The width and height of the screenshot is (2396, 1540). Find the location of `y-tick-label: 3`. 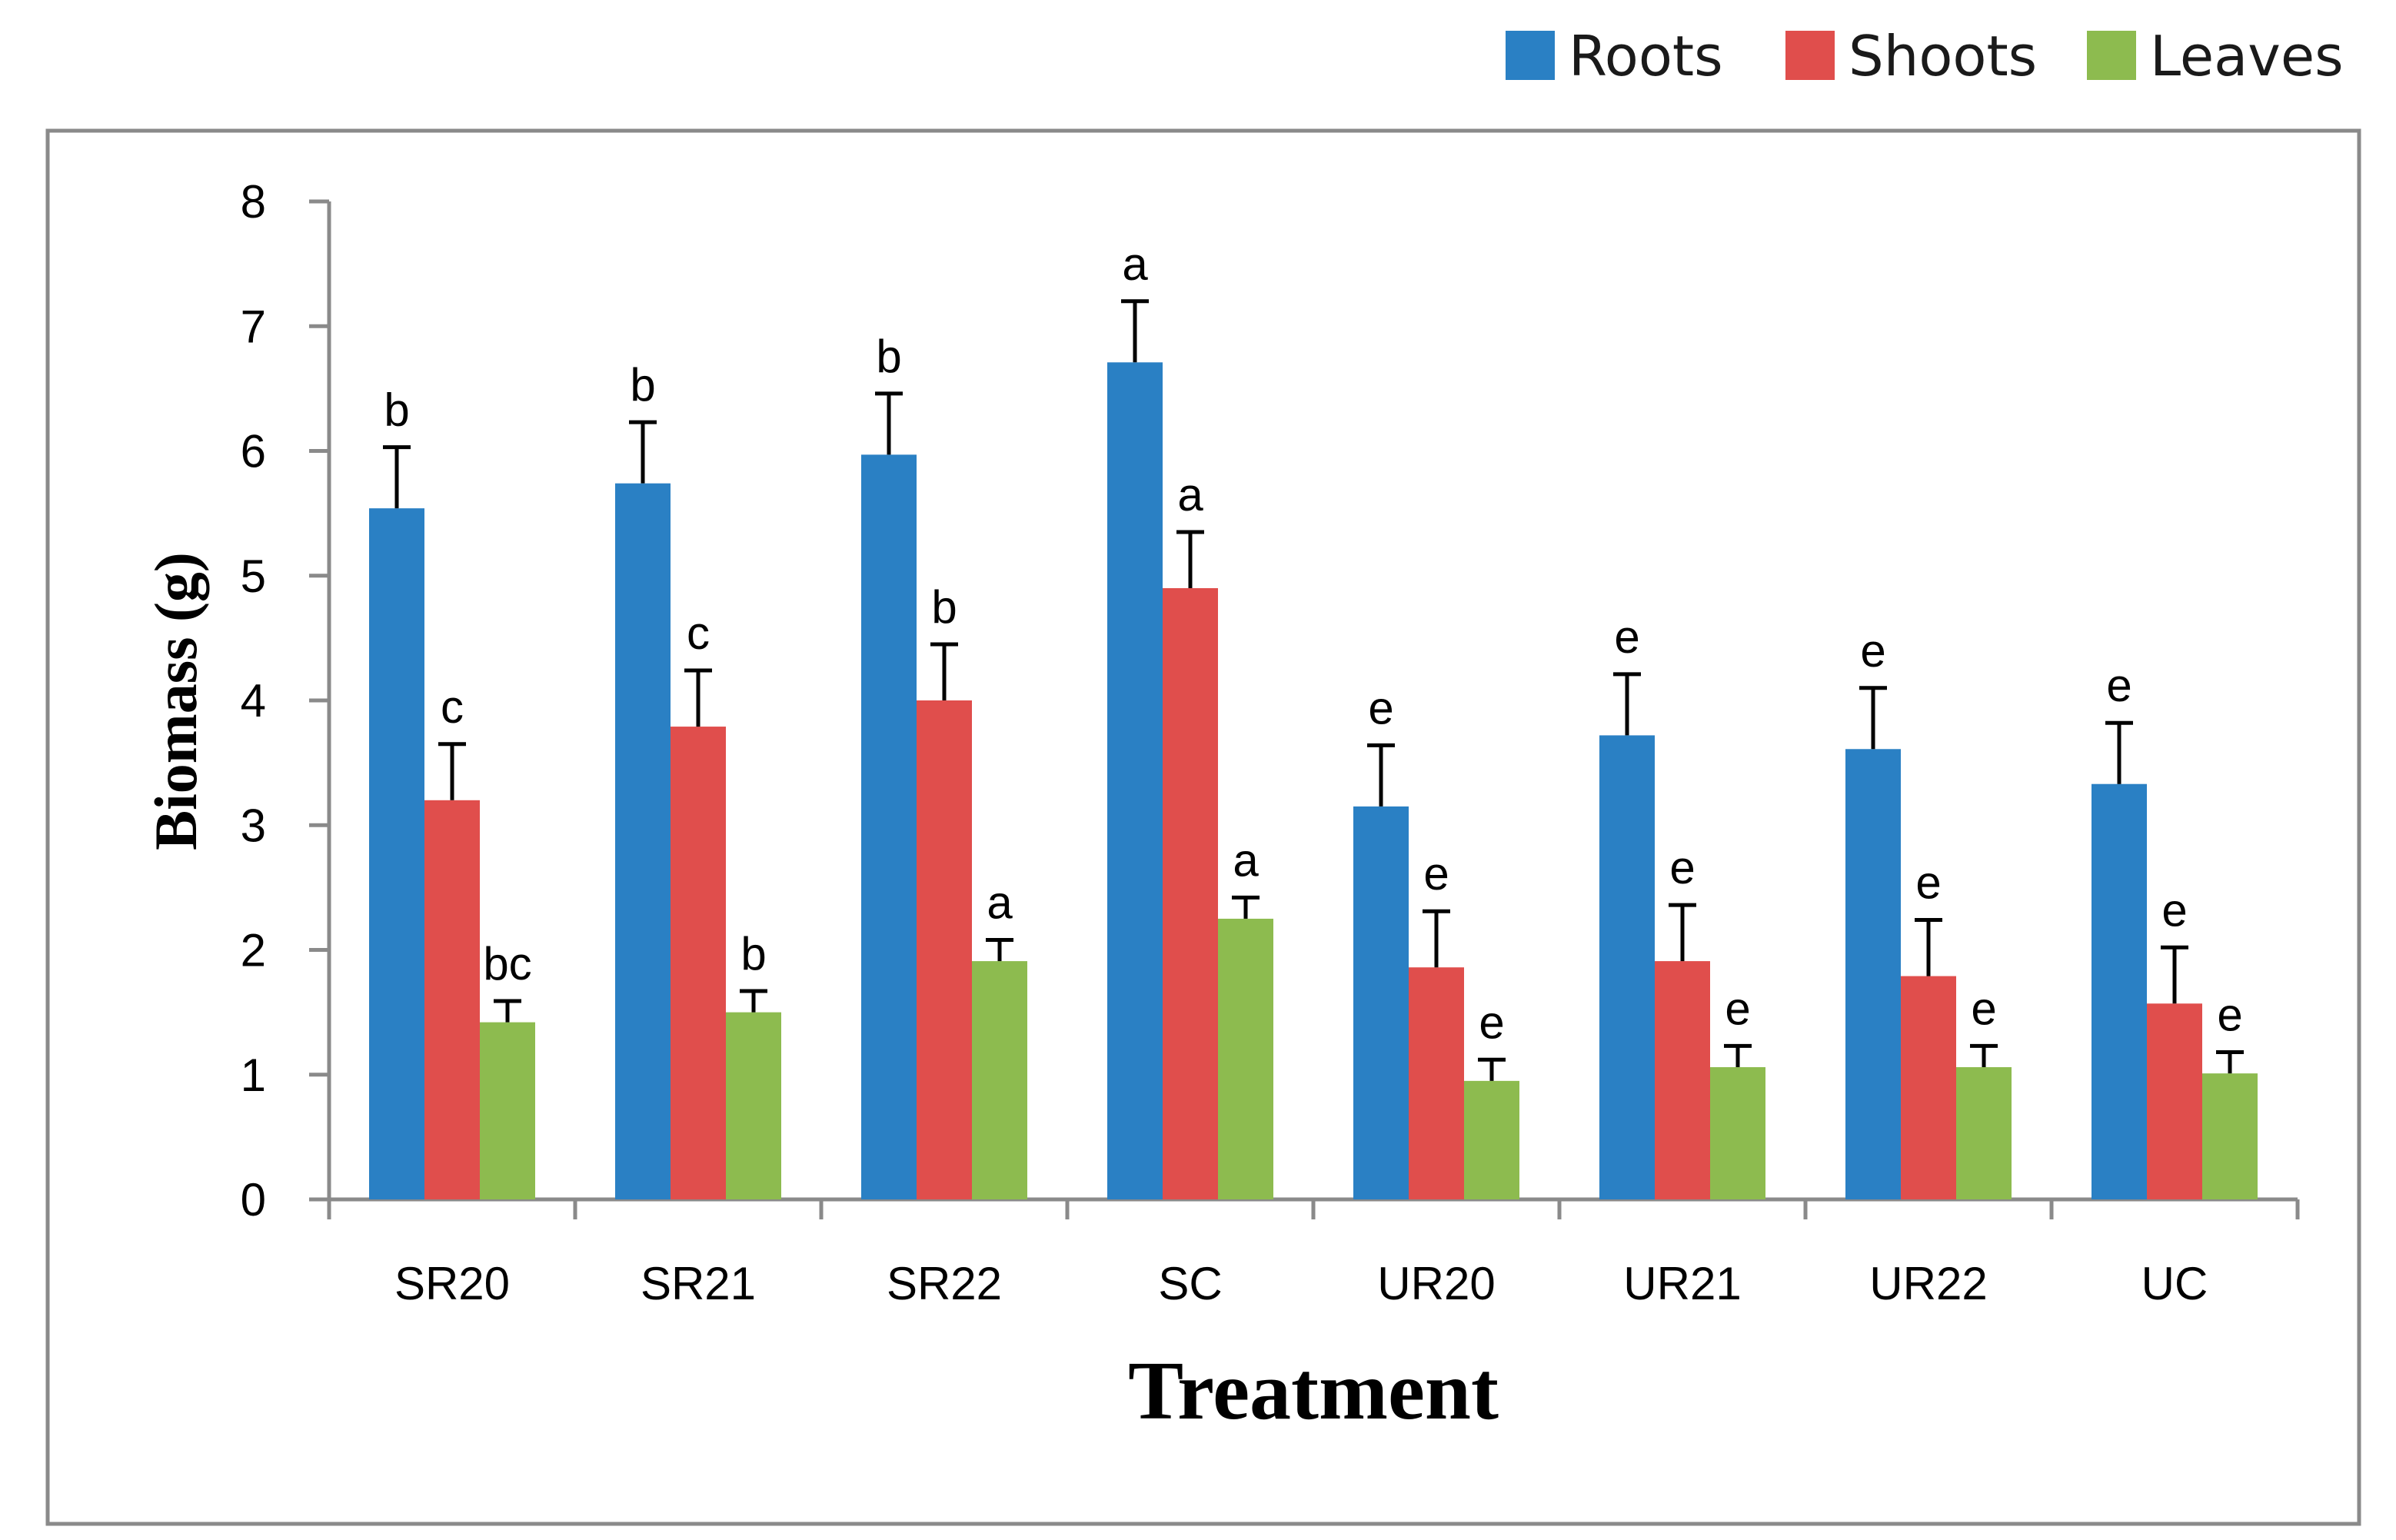

y-tick-label: 3 is located at coordinates (253, 825).